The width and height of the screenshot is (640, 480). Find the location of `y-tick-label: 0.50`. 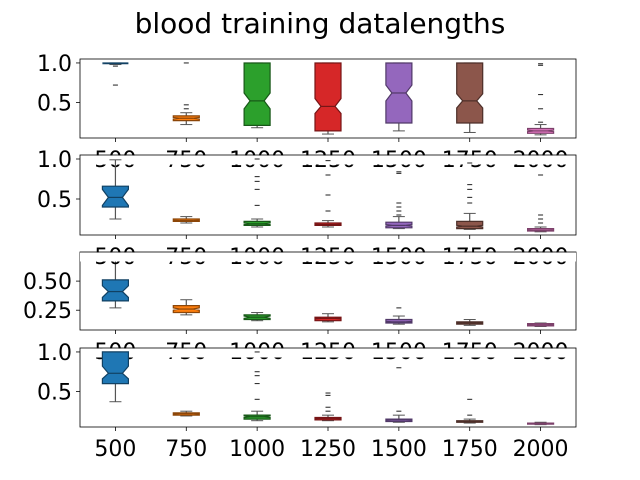

y-tick-label: 0.50 is located at coordinates (47, 282).